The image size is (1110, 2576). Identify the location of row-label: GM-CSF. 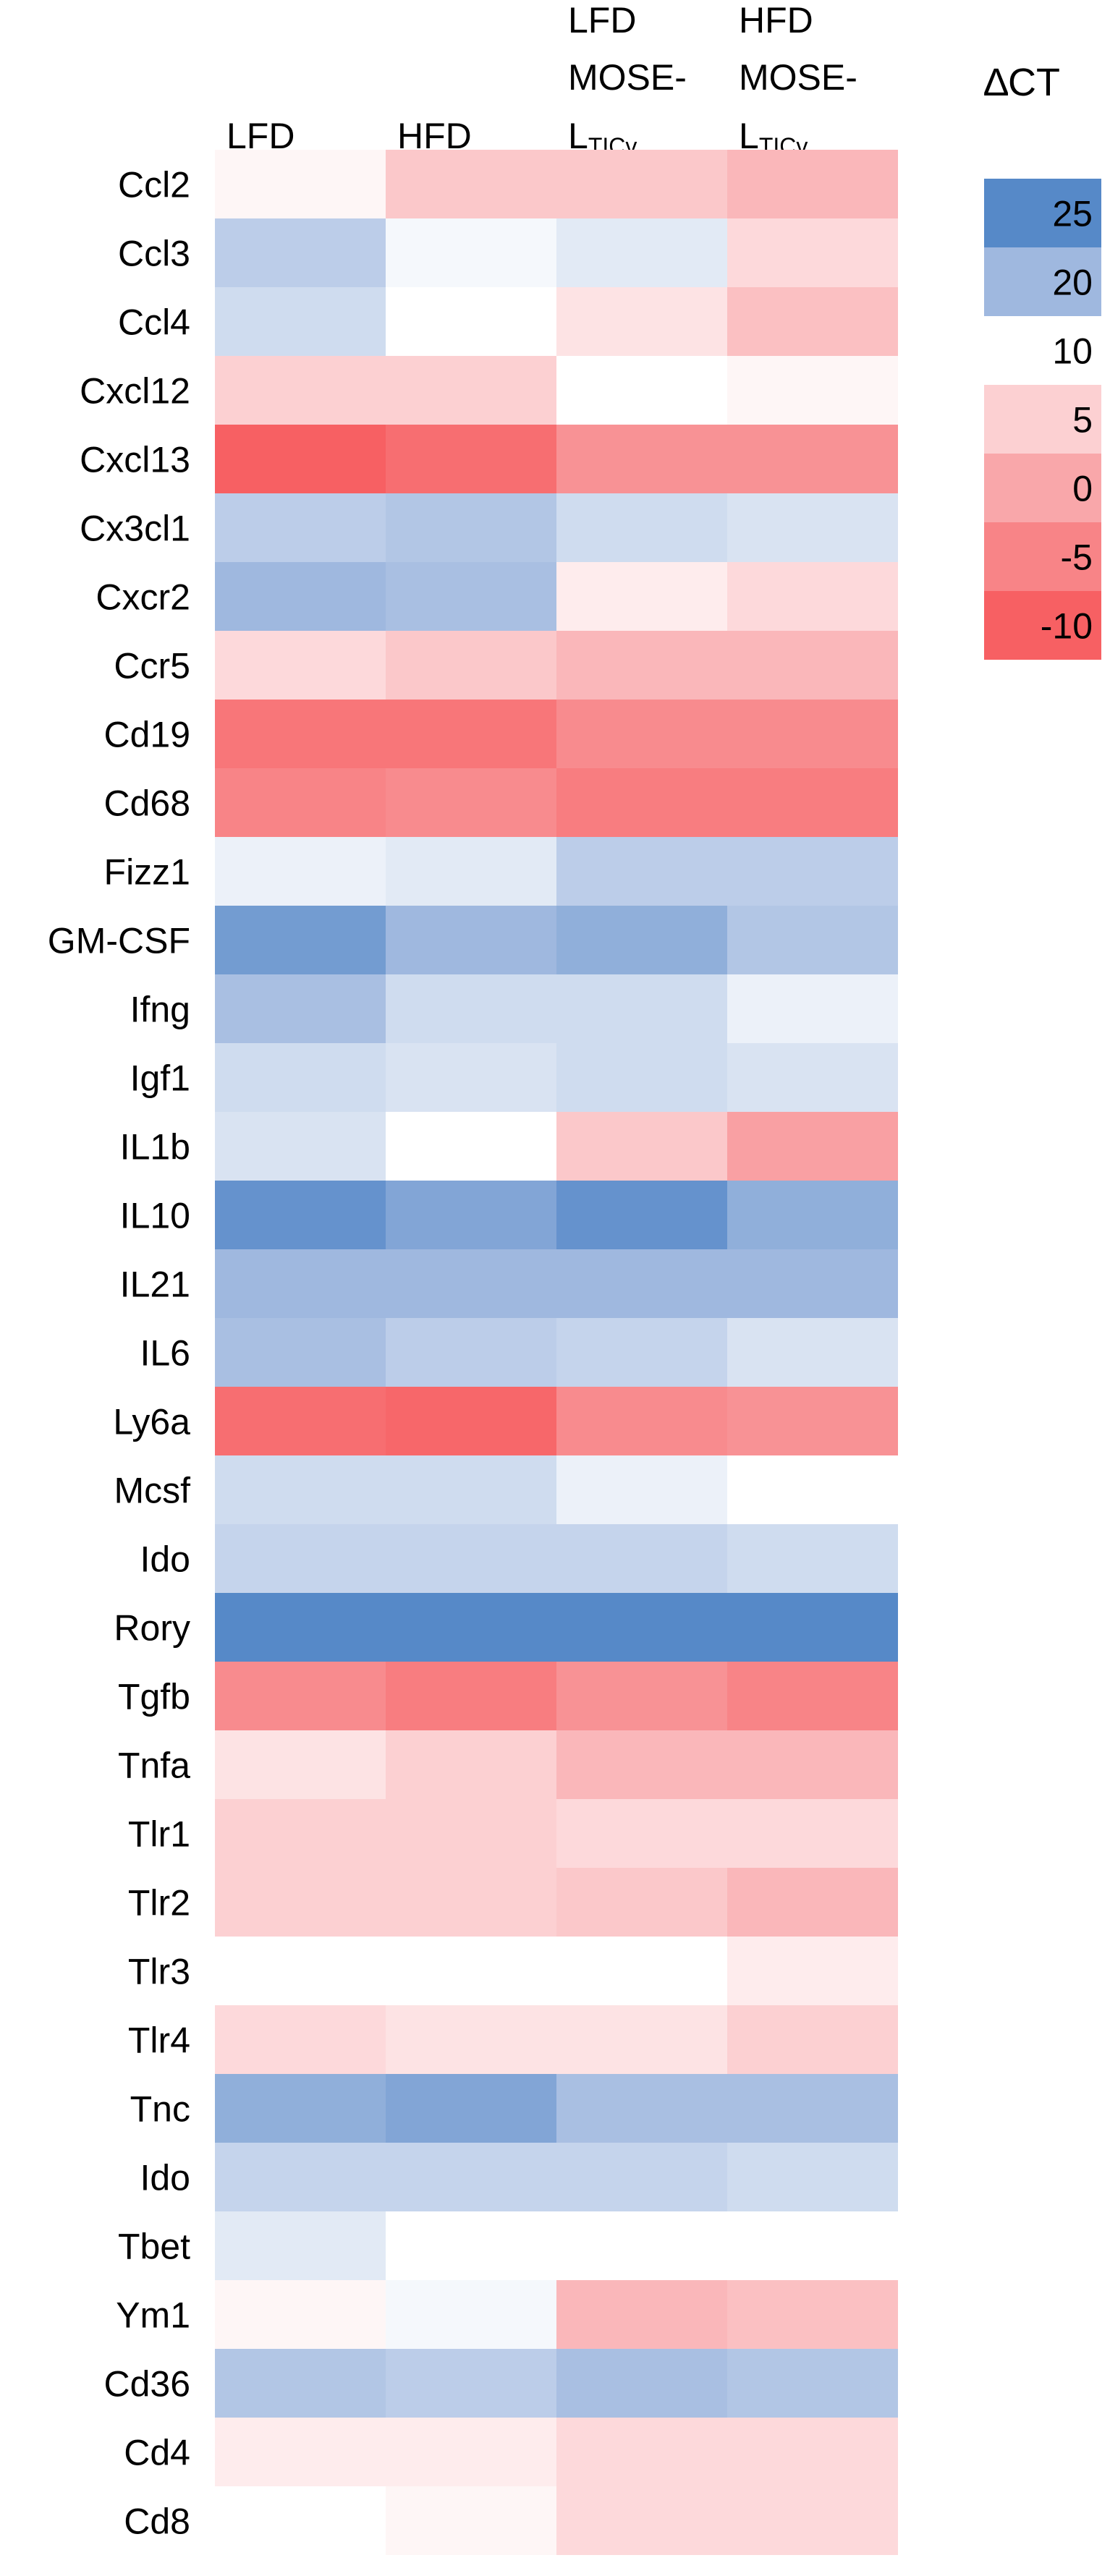
(119, 941).